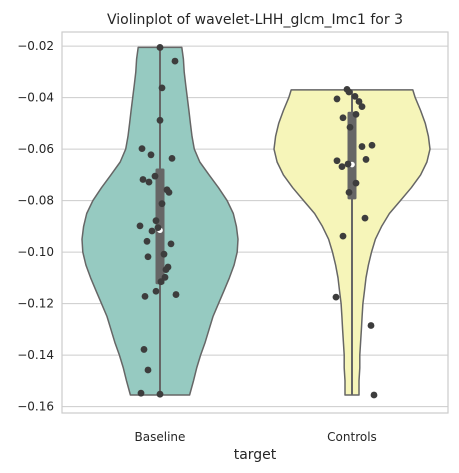  I want to click on x-tick-label: Baseline, so click(160, 437).